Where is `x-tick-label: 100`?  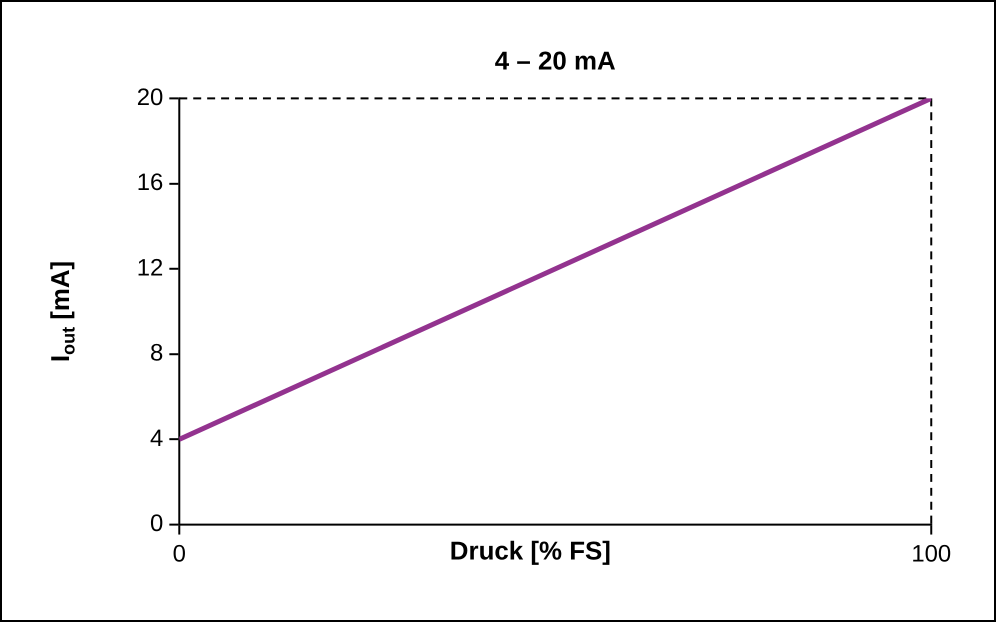
x-tick-label: 100 is located at coordinates (931, 554).